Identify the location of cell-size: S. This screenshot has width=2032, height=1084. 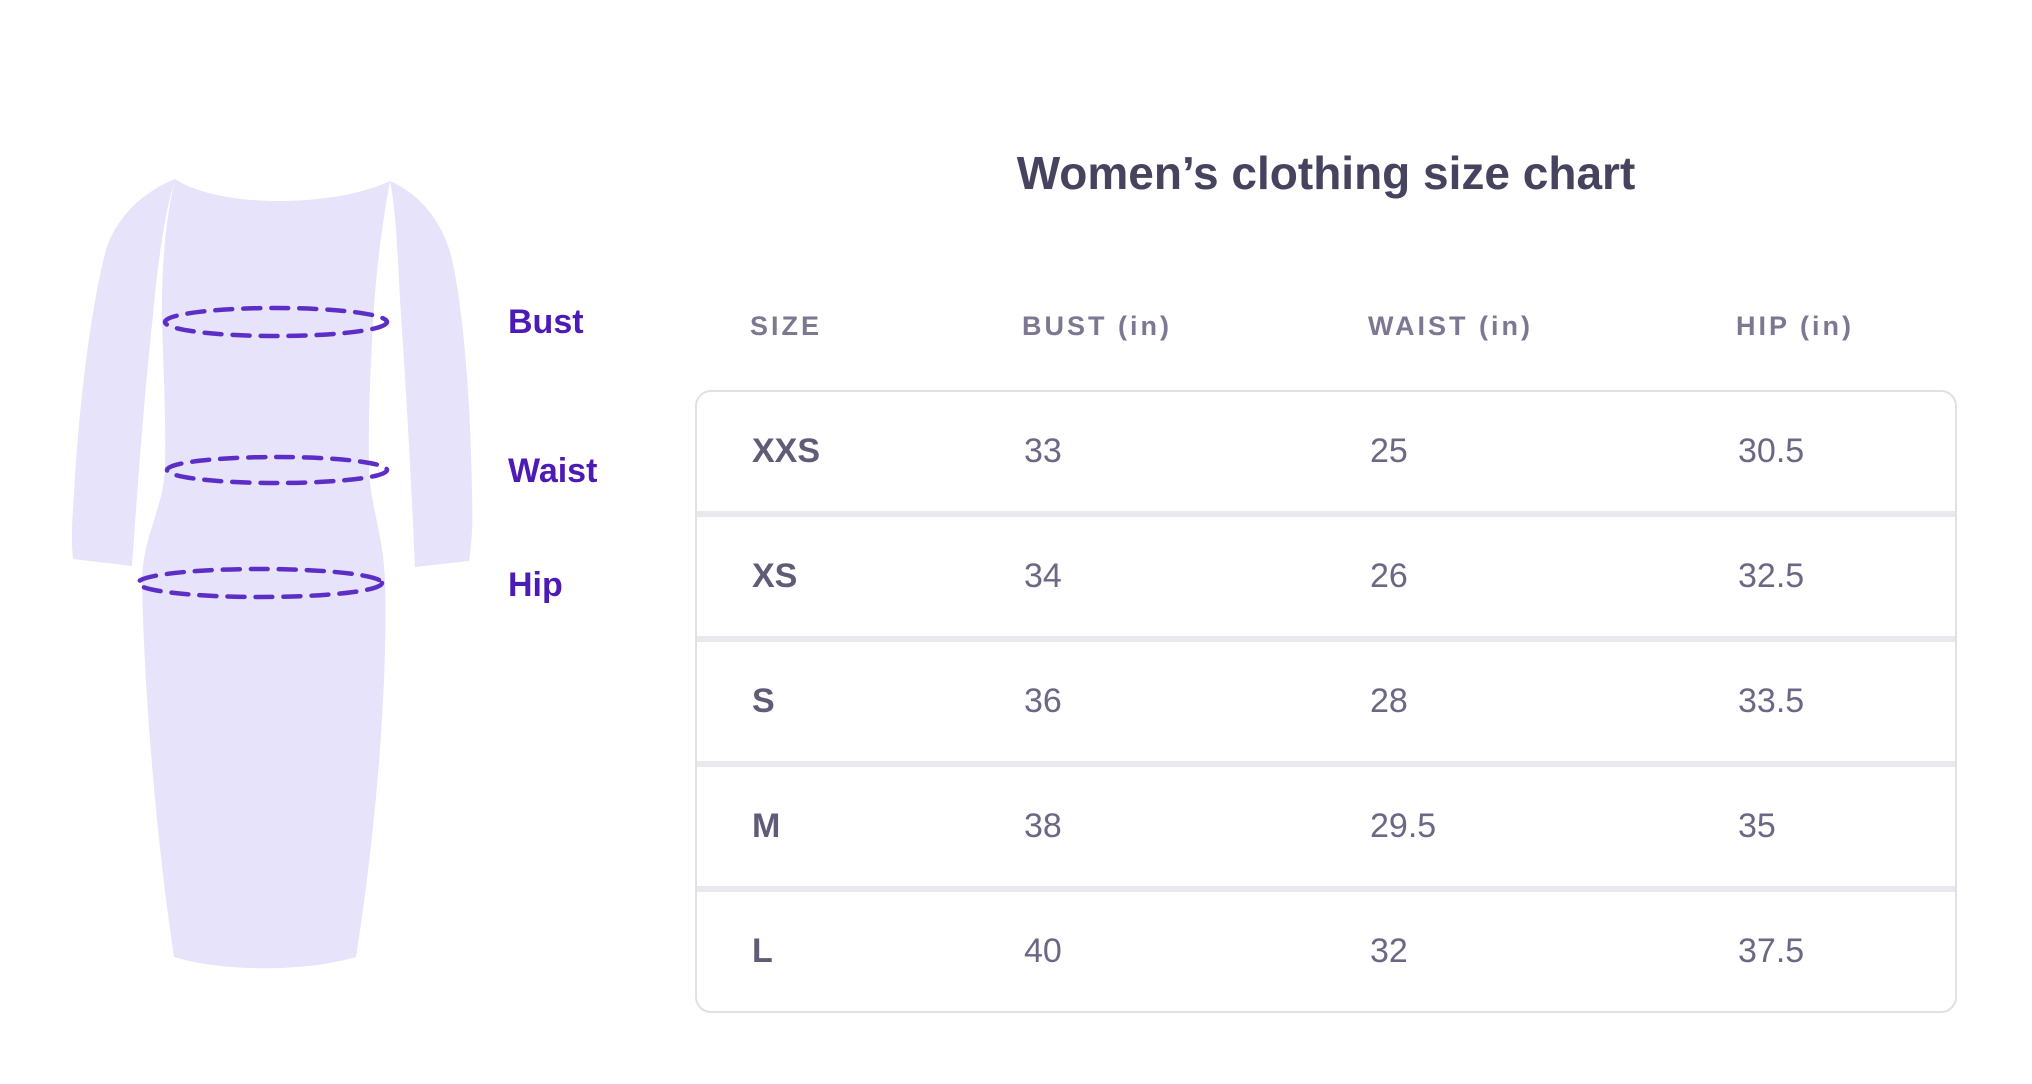
(763, 701).